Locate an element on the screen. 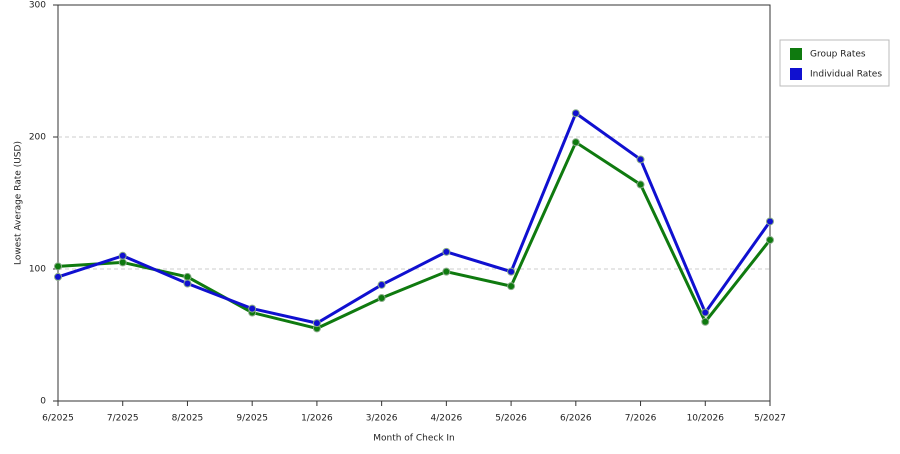 Image resolution: width=900 pixels, height=454 pixels. x-tick-label: 6/2026 is located at coordinates (576, 419).